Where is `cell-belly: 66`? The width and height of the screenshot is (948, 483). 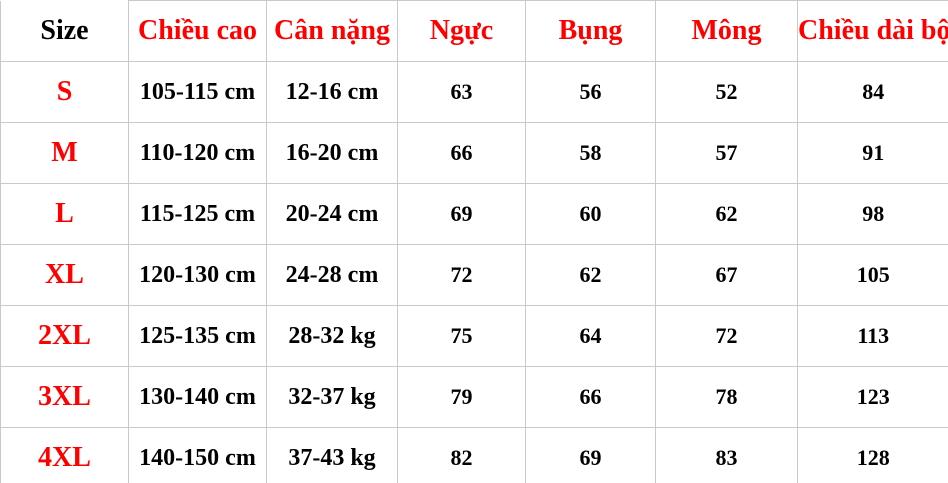 cell-belly: 66 is located at coordinates (590, 397).